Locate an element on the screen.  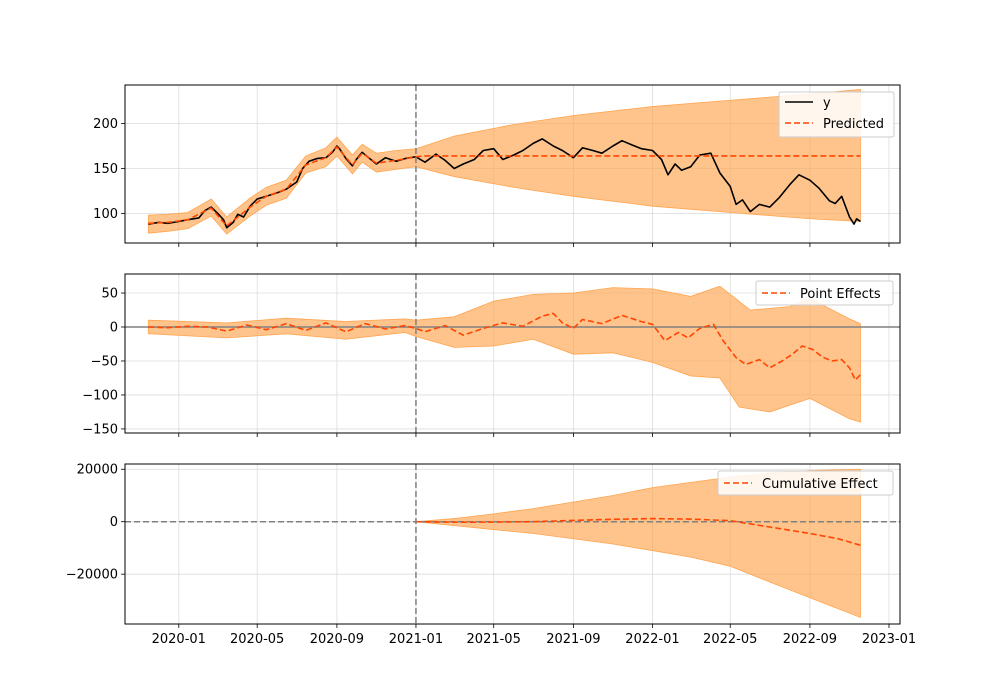
x-tick-label: 2020-01 is located at coordinates (179, 639).